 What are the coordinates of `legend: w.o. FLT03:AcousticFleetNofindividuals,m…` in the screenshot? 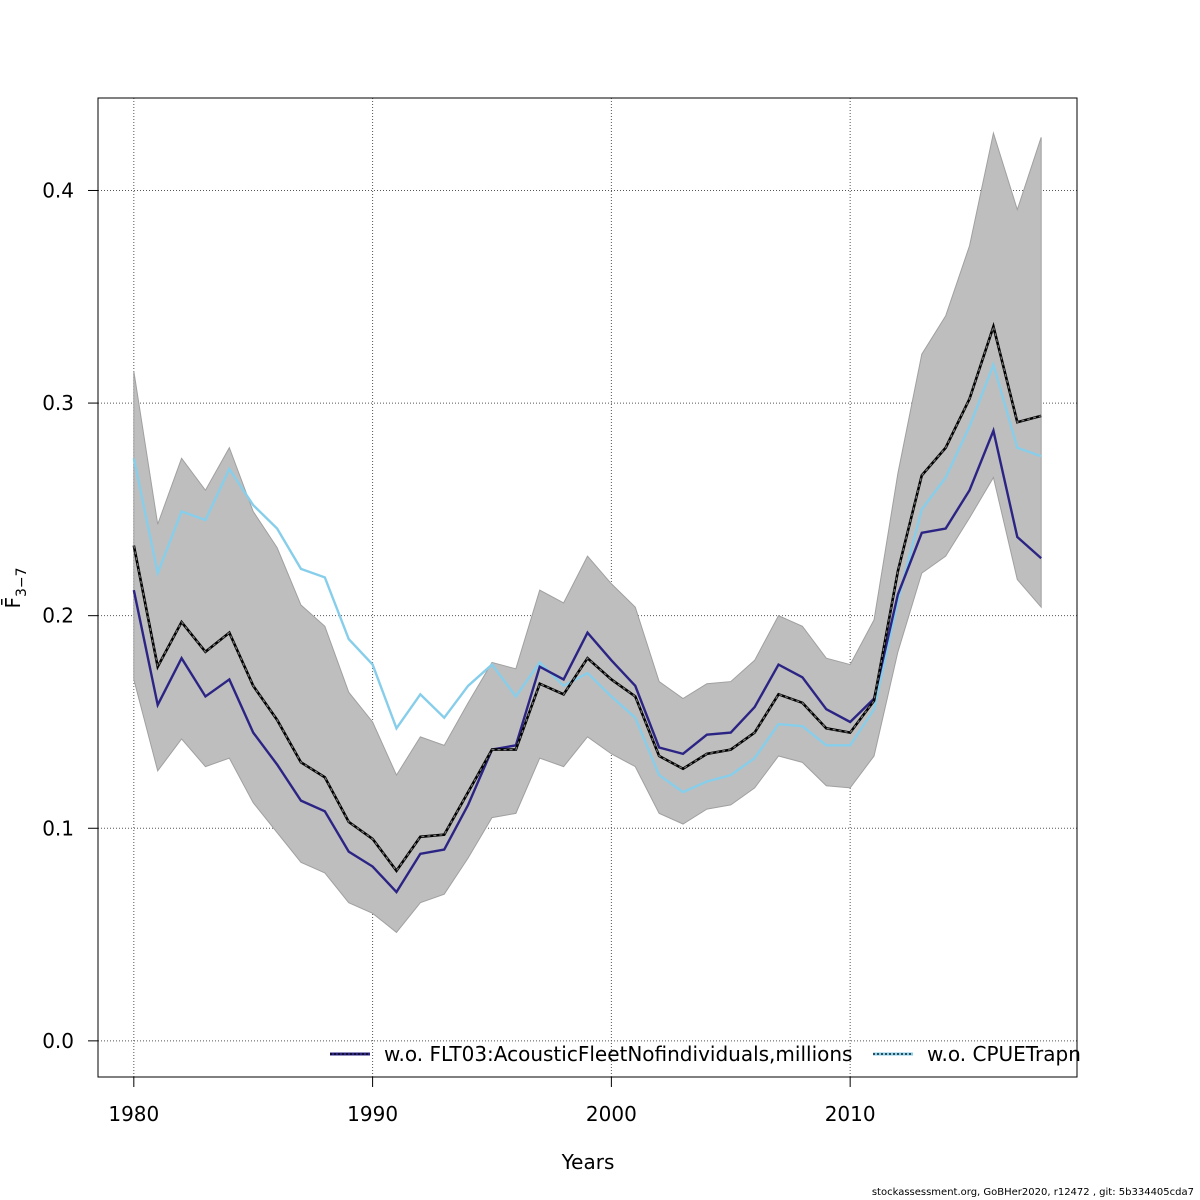 It's located at (705, 1054).